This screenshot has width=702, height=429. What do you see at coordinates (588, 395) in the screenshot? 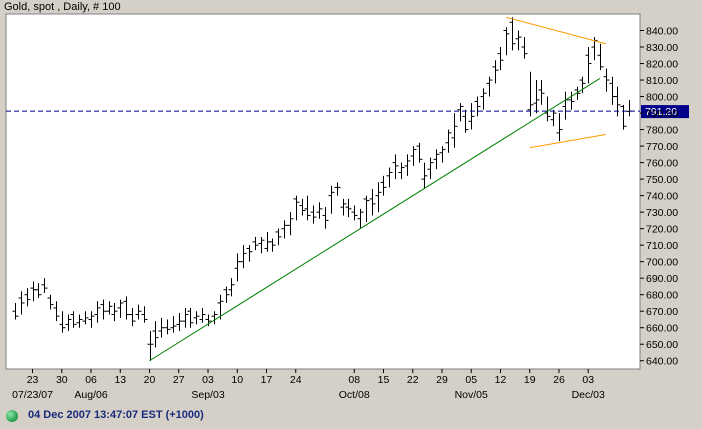
I see `x-period-label: Dec/03` at bounding box center [588, 395].